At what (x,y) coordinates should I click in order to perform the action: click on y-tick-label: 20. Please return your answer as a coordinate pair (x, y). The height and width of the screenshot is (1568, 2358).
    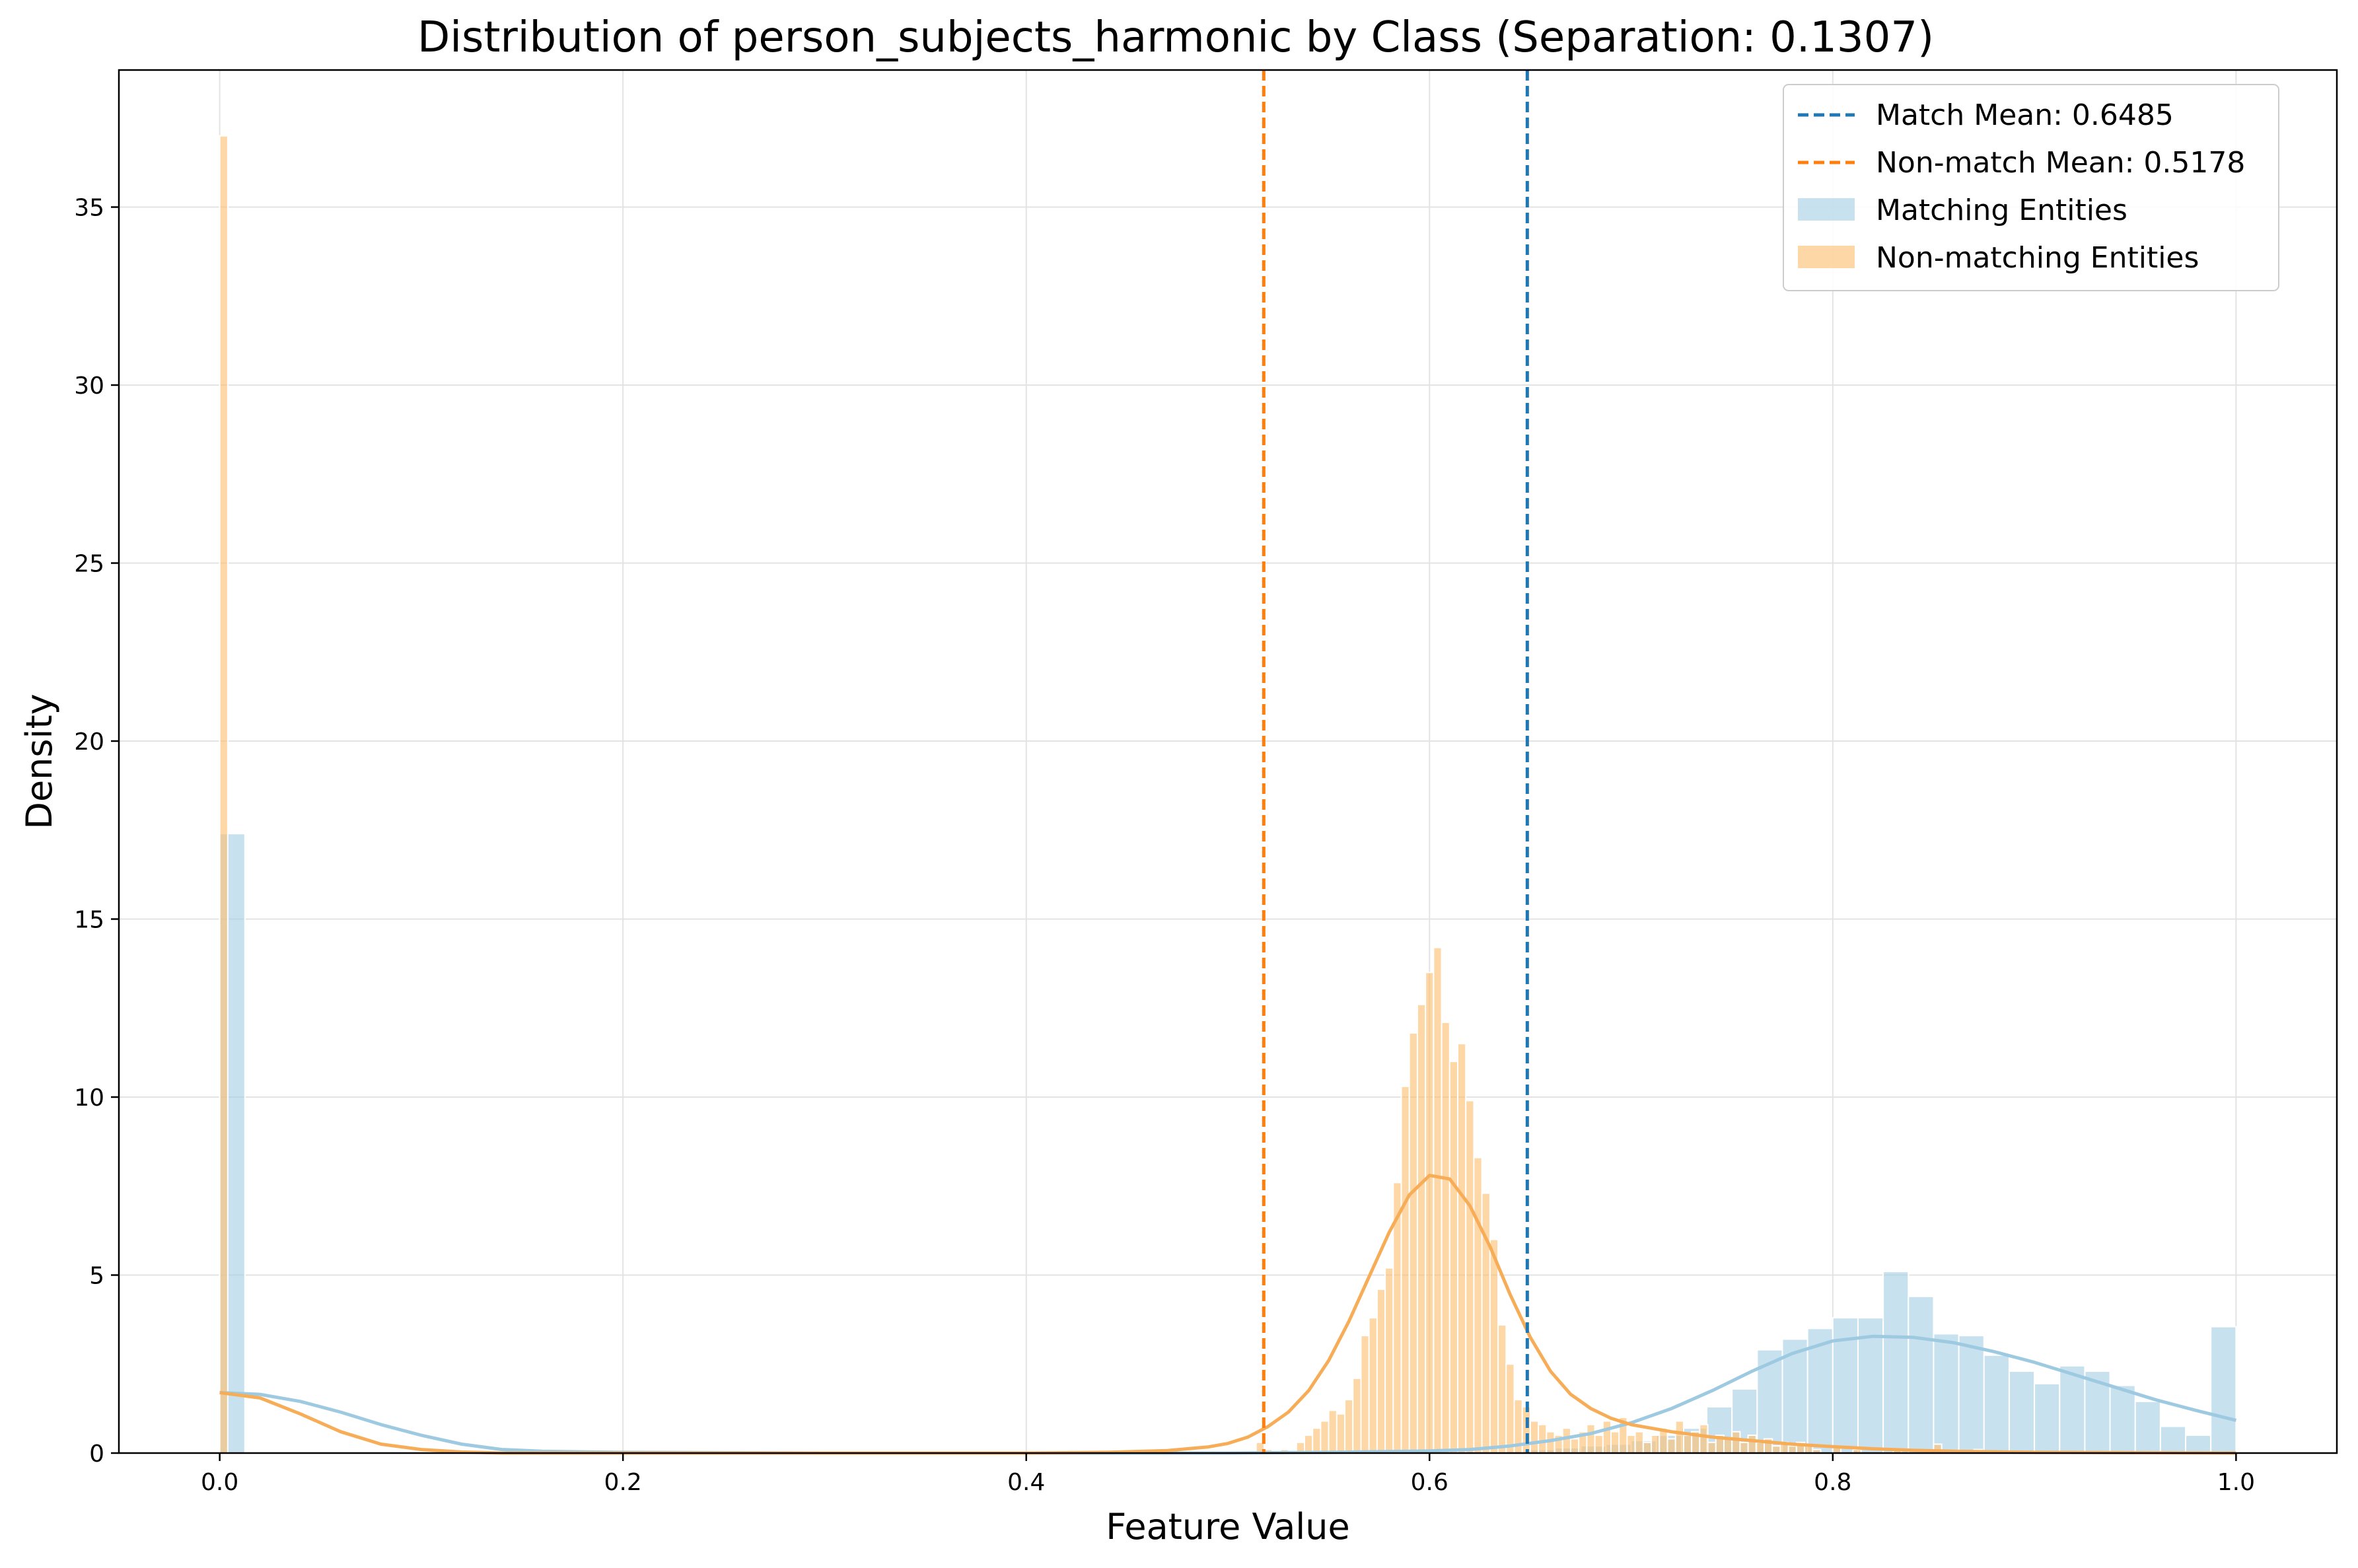
    Looking at the image, I should click on (89, 742).